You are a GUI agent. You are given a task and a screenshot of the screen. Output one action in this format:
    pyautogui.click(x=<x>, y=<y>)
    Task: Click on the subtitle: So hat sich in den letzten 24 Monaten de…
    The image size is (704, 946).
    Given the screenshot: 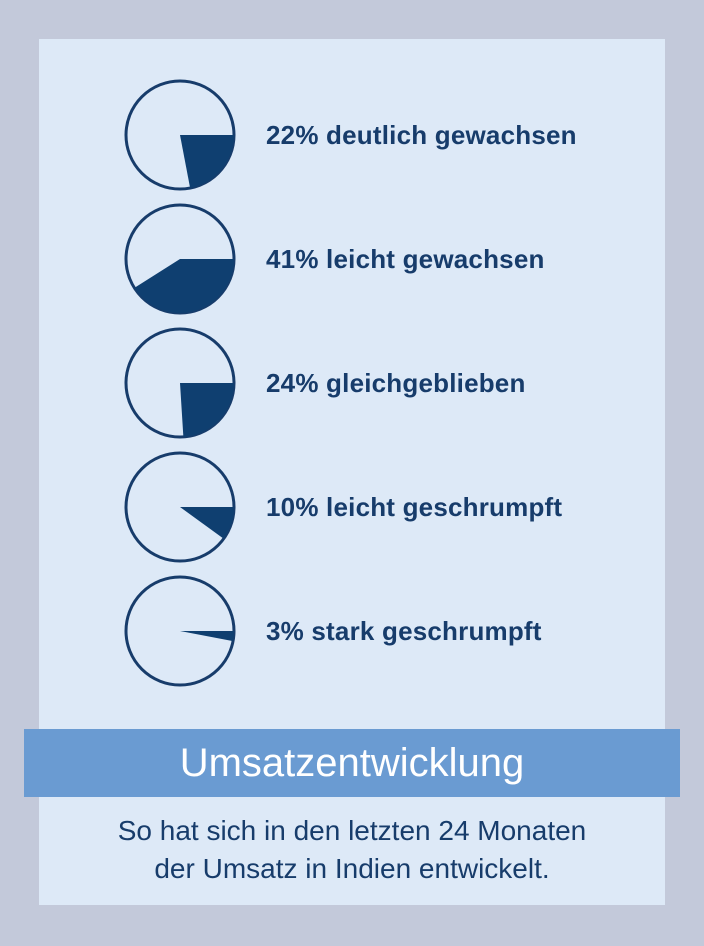 What is the action you would take?
    pyautogui.click(x=352, y=850)
    